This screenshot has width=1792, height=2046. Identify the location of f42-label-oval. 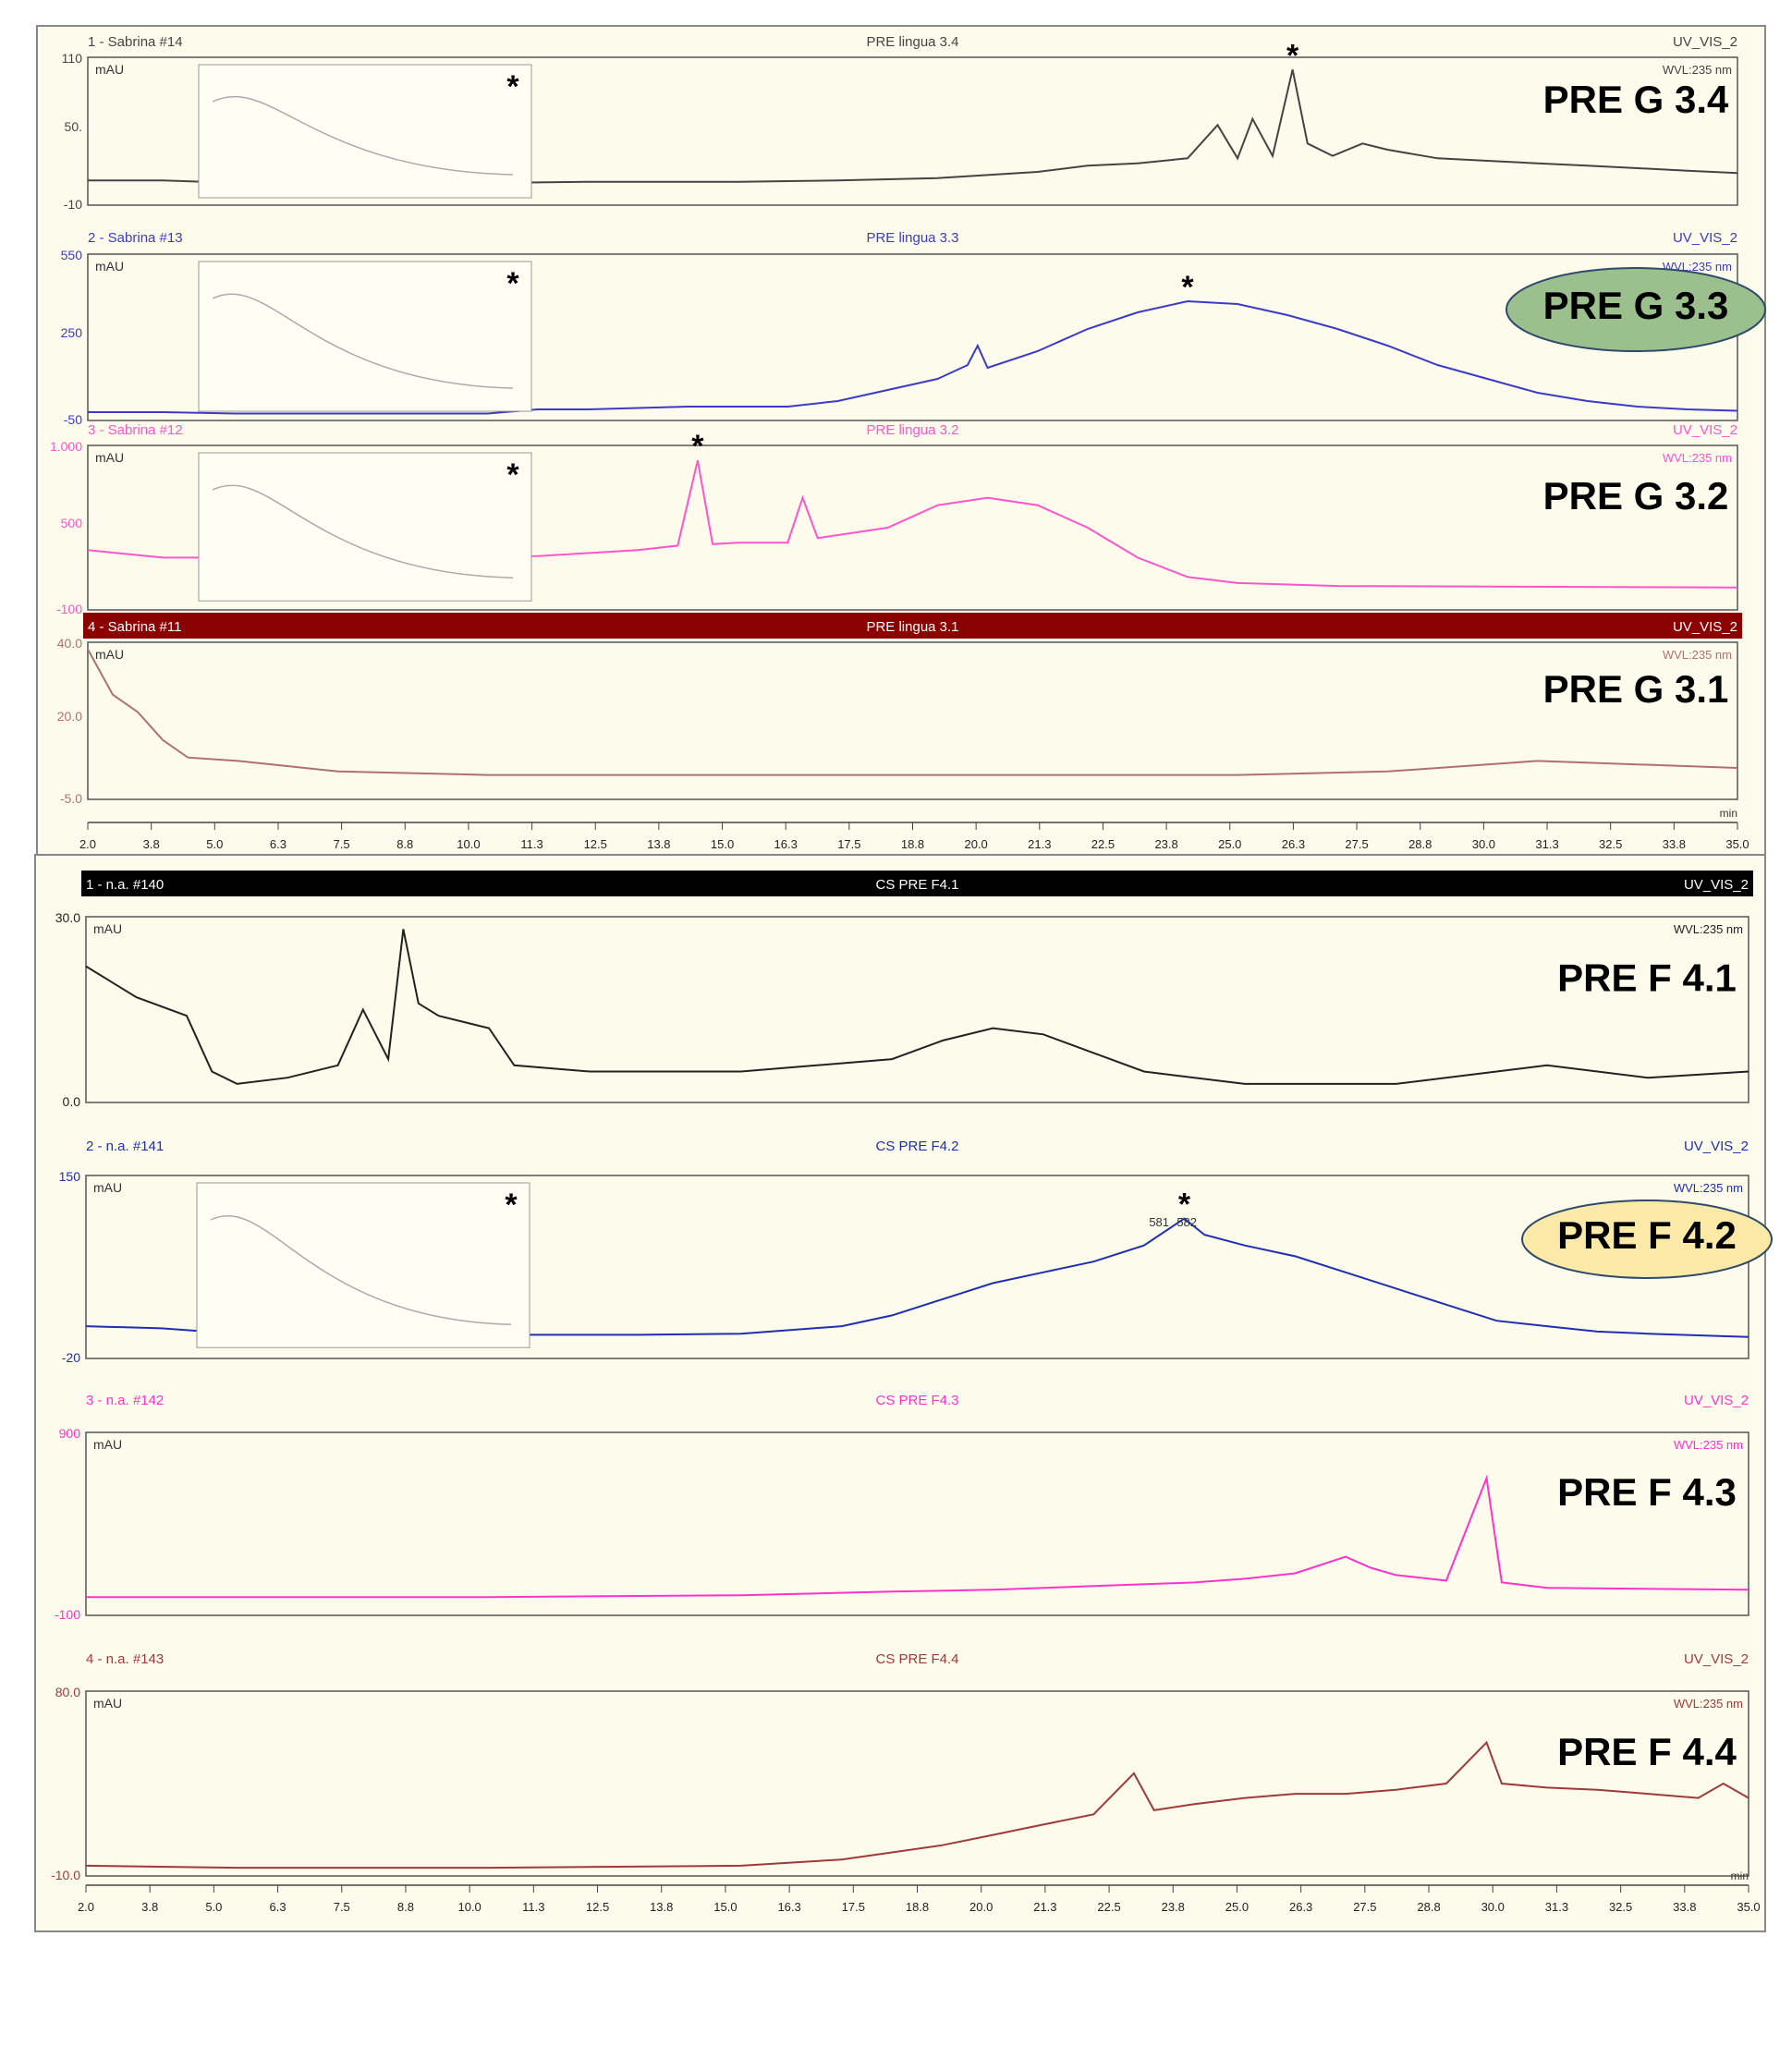
(1647, 1239).